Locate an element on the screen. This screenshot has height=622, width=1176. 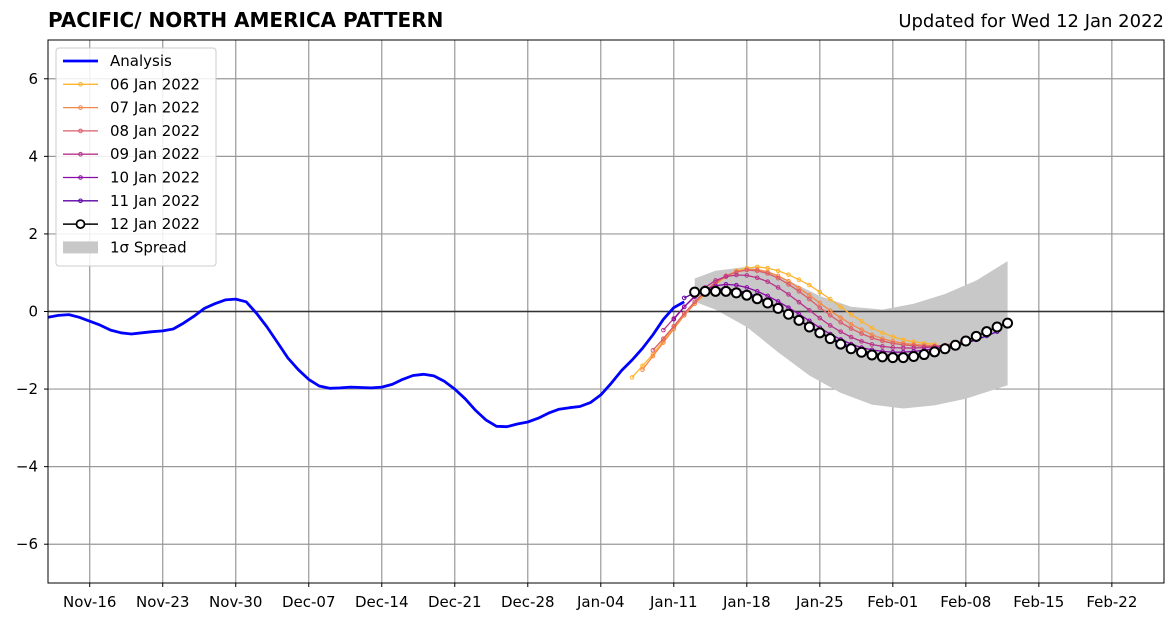
legend-label-1: 07 Jan 2022 is located at coordinates (155, 108).